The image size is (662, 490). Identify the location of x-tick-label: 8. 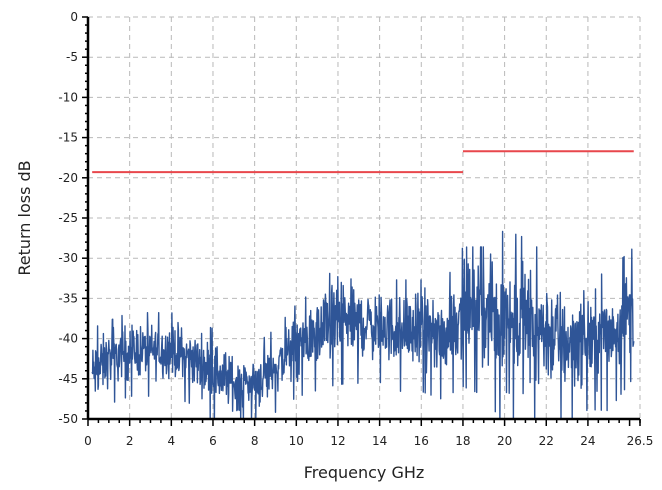
(255, 441).